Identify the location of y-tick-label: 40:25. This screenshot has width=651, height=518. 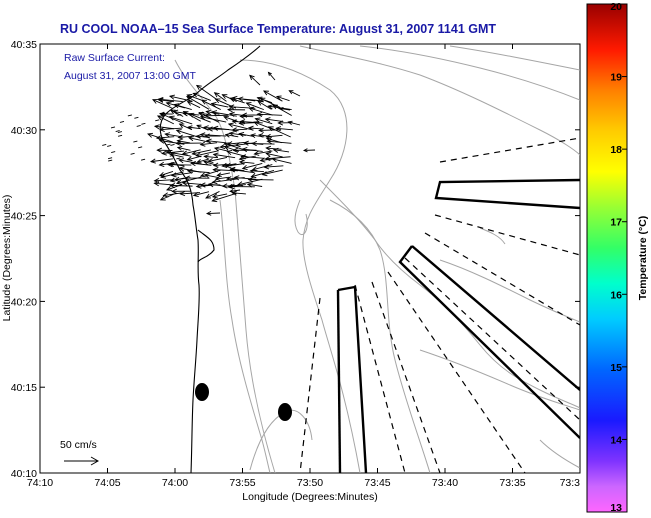
(24, 217).